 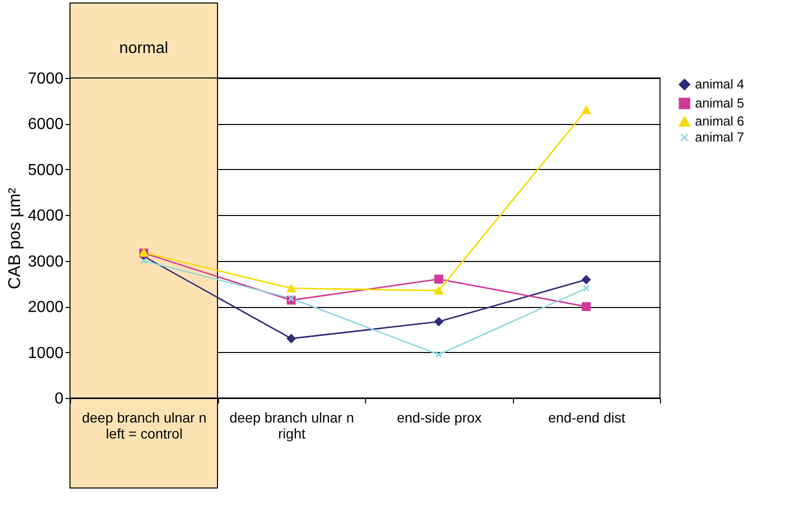 What do you see at coordinates (14, 238) in the screenshot?
I see `y-axis-title: CAB pos µm²` at bounding box center [14, 238].